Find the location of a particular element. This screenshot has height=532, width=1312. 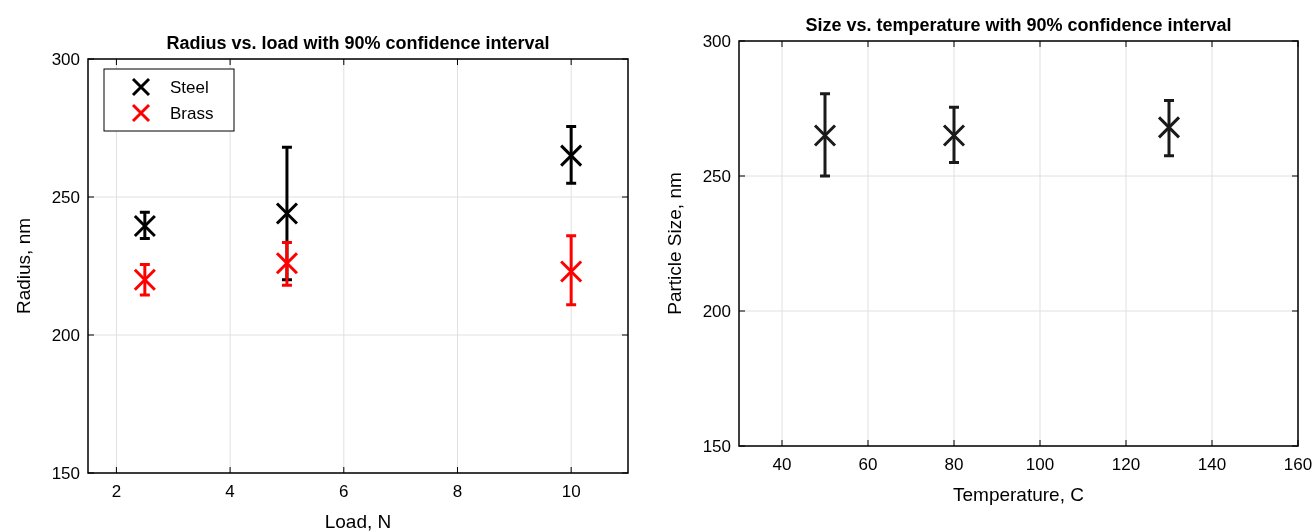

x-tick-label: 80 is located at coordinates (954, 464).